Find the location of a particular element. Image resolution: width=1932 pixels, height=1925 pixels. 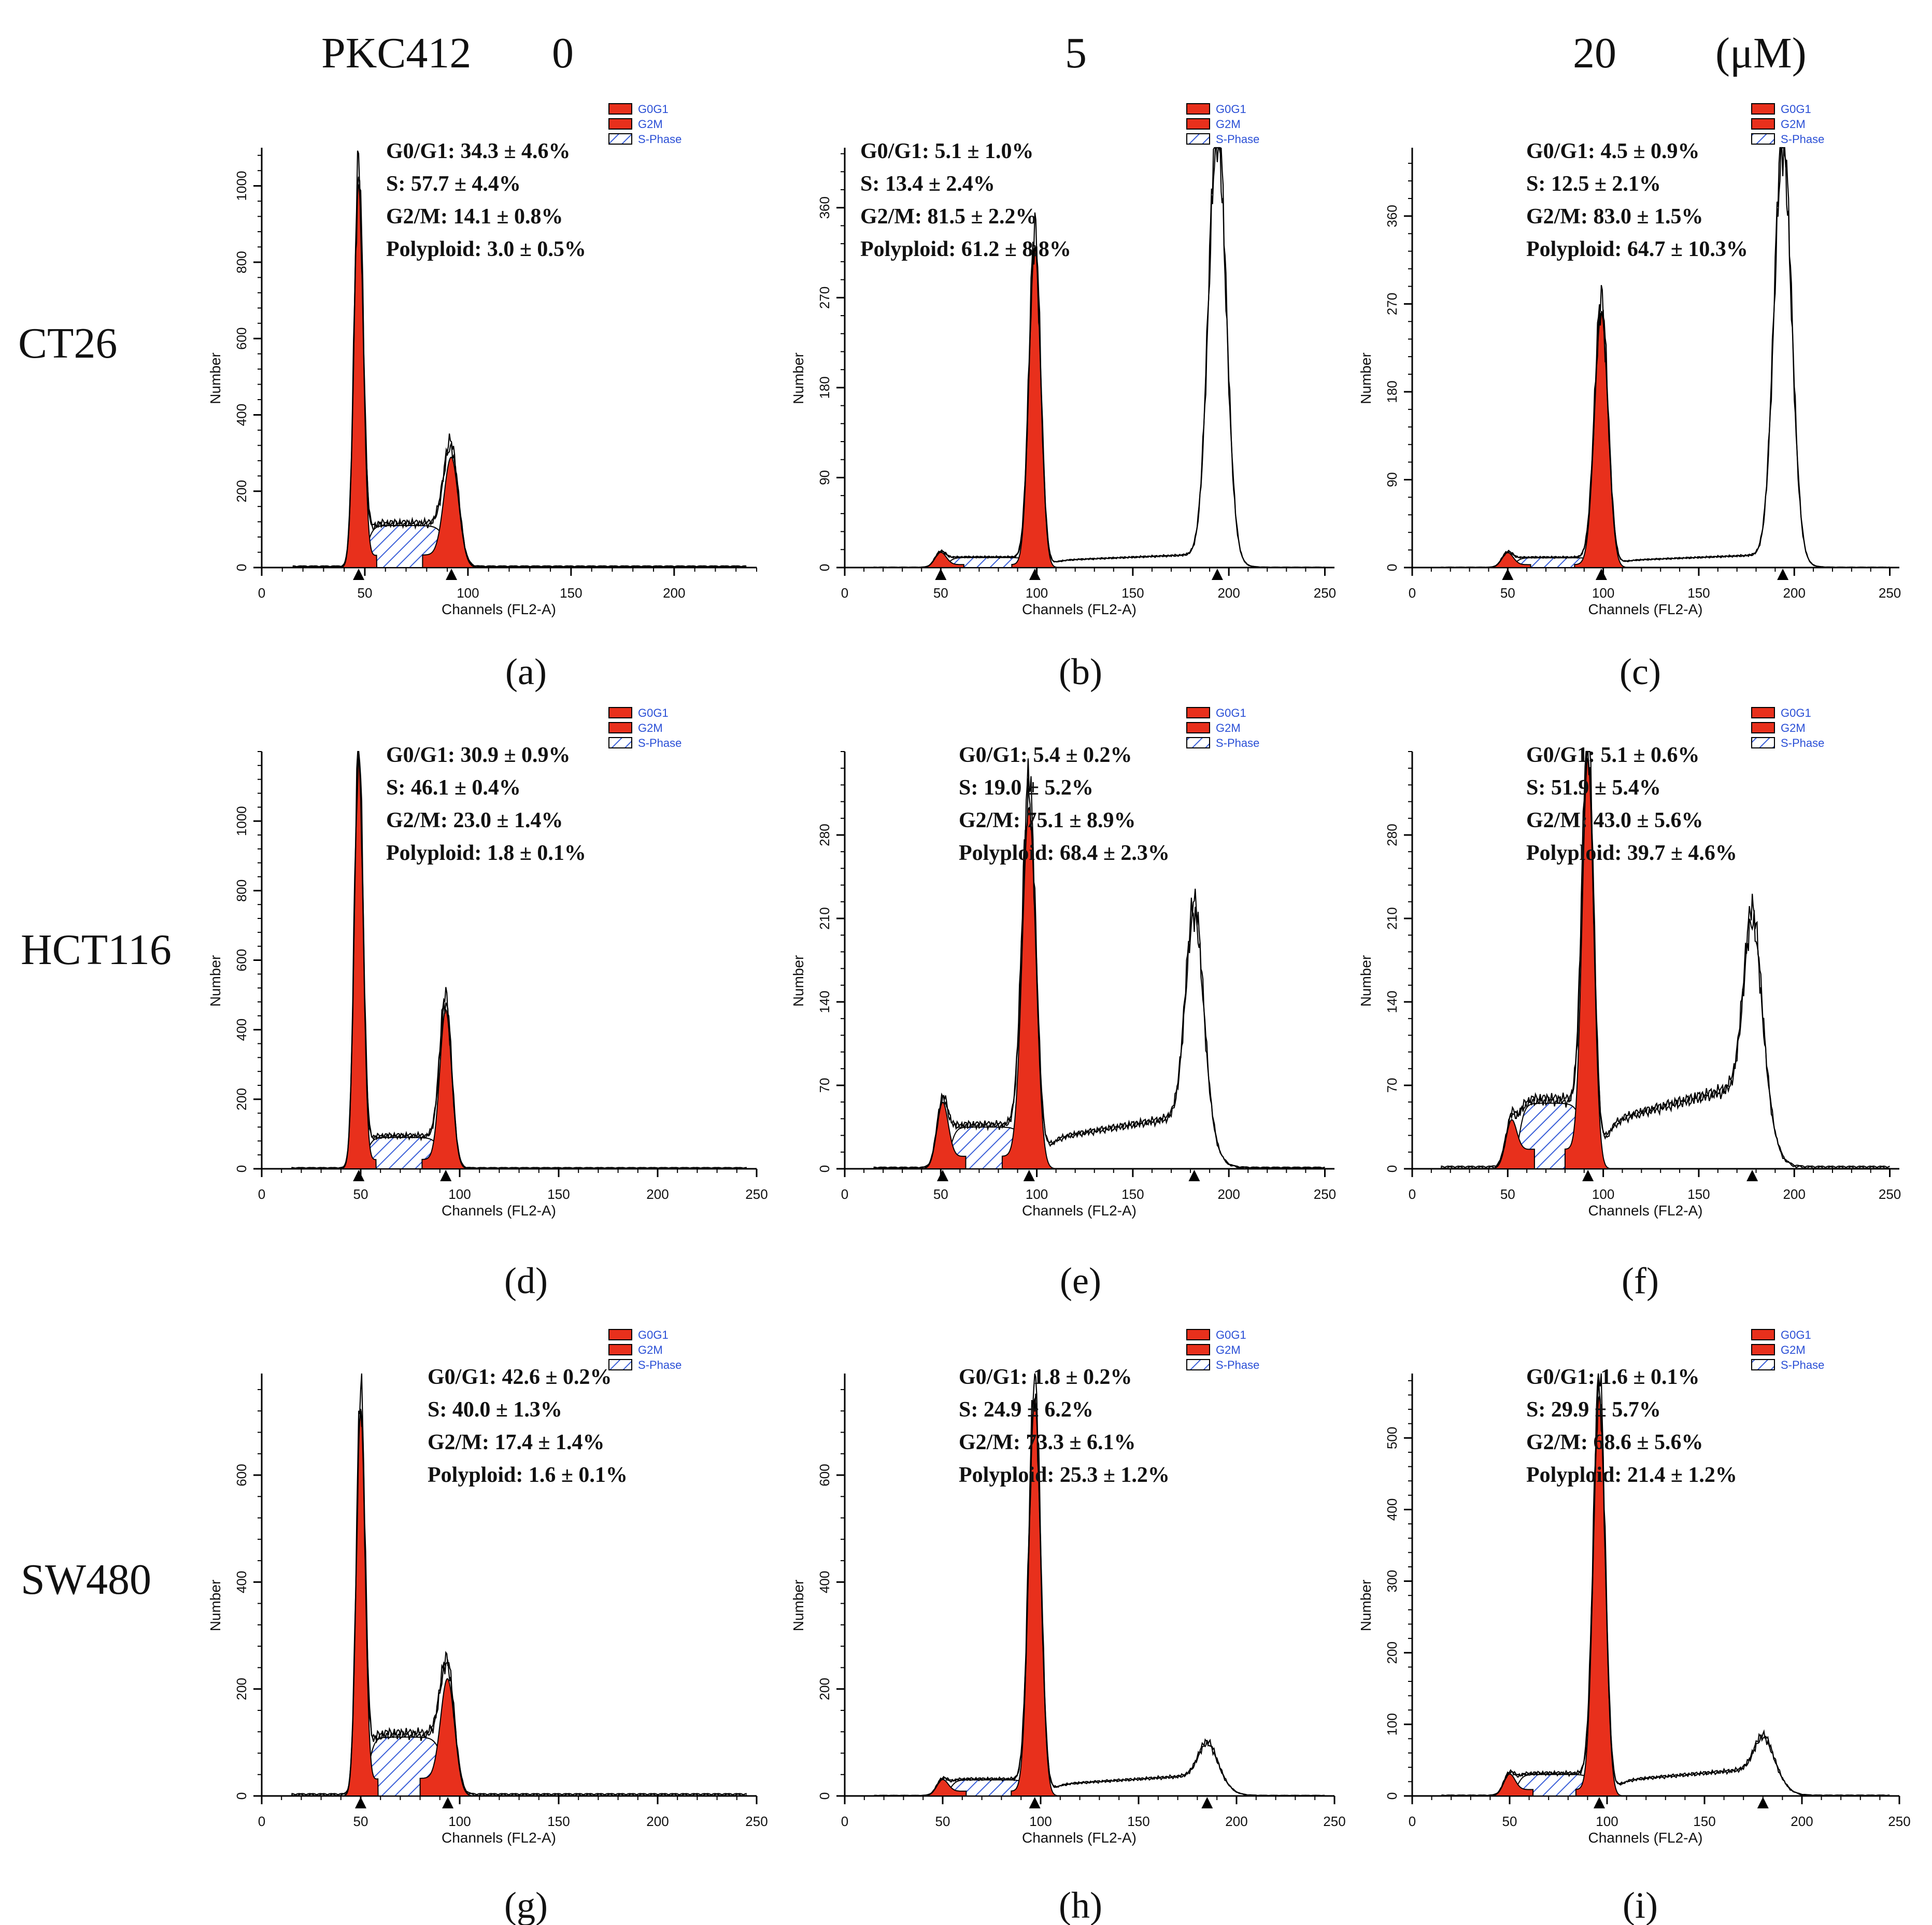

stat-line: Polyploid: 3.0 ± 0.5% is located at coordinates (486, 249).